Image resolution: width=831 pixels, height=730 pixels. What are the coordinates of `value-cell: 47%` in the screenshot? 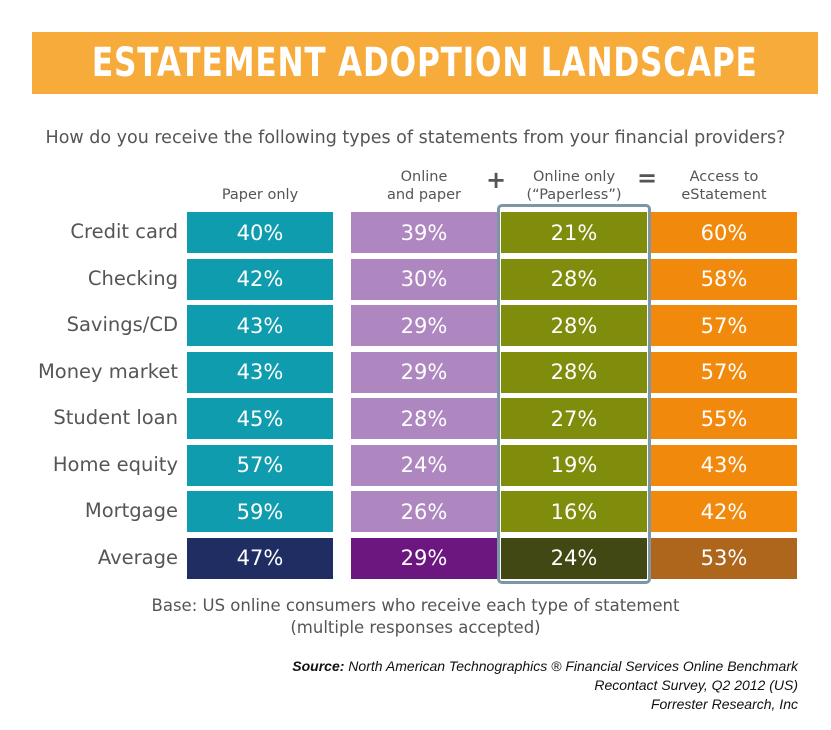 It's located at (260, 558).